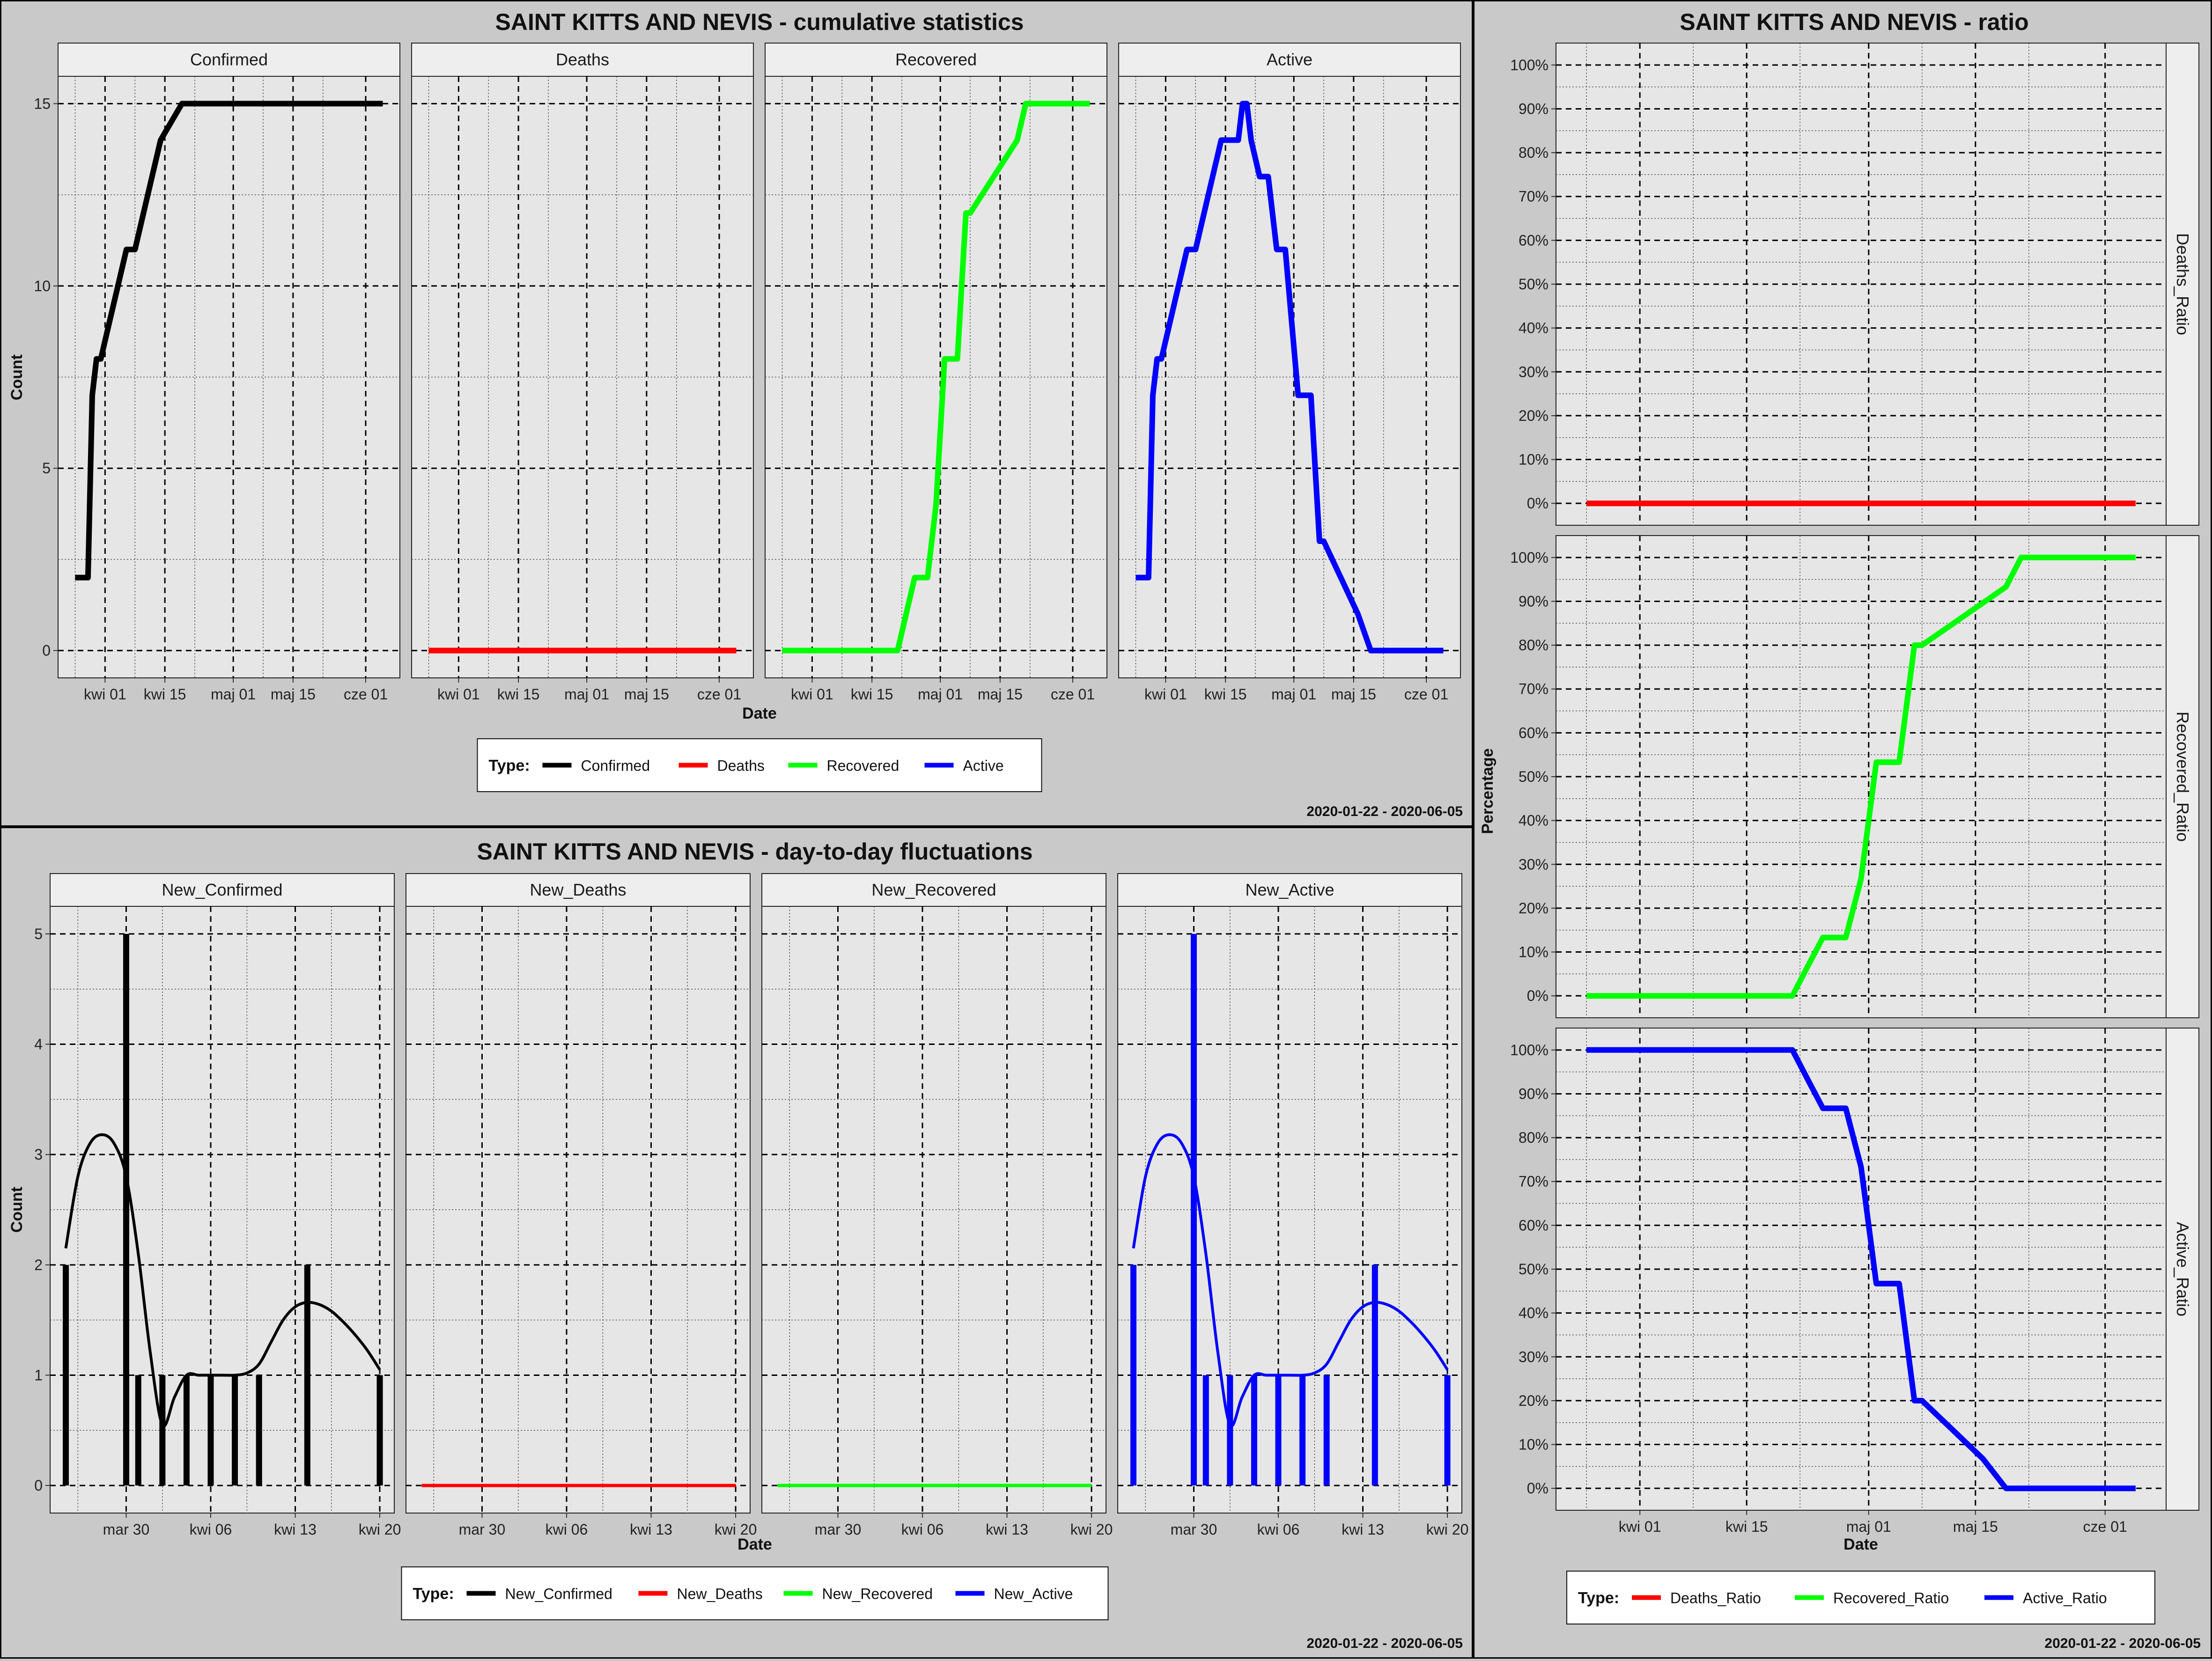 The height and width of the screenshot is (1661, 2212). I want to click on smooth-curve-New_Confirmed, so click(222, 1280).